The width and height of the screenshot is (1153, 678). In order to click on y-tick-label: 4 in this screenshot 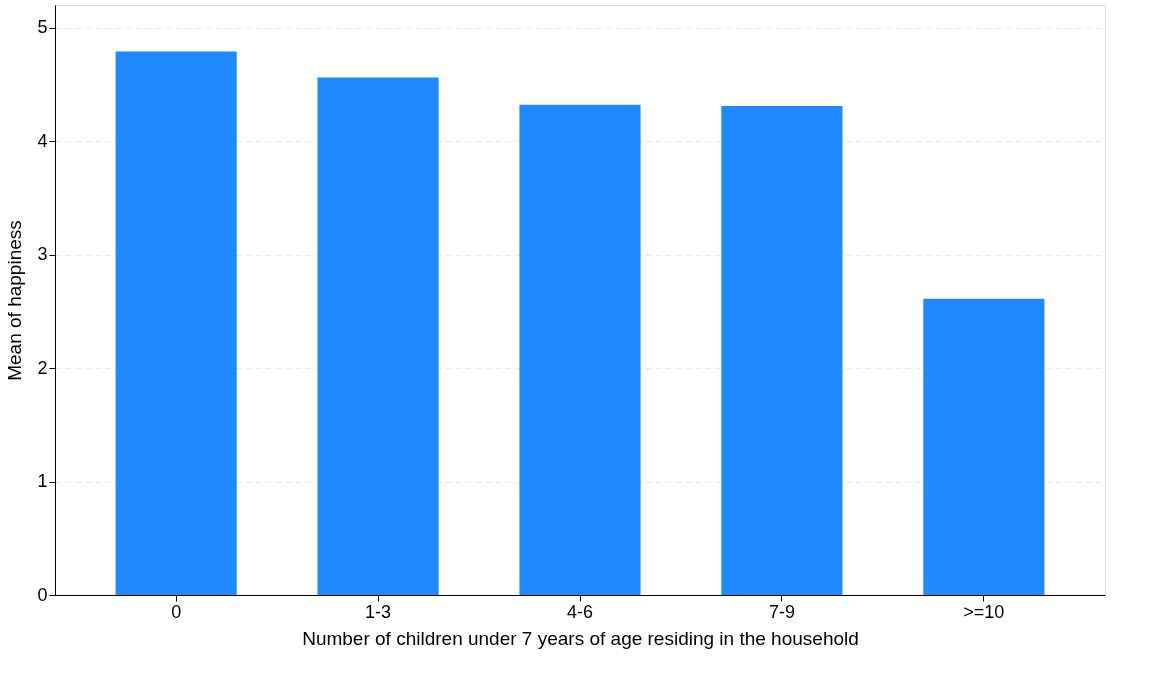, I will do `click(42, 140)`.